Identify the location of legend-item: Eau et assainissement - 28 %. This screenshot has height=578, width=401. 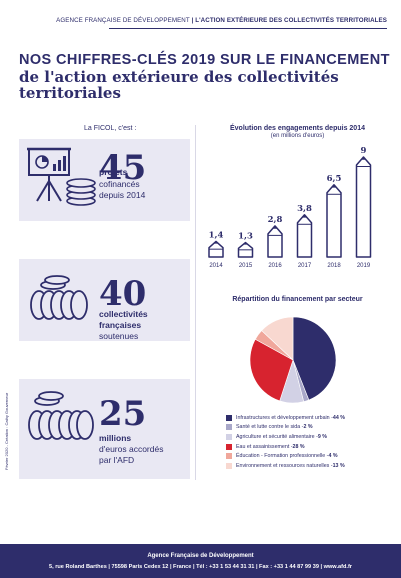
(311, 447).